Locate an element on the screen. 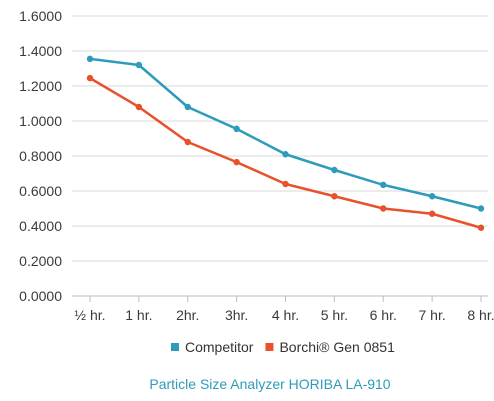  chart-caption: Particle Size Analyzer HORIBA LA-910 is located at coordinates (269, 384).